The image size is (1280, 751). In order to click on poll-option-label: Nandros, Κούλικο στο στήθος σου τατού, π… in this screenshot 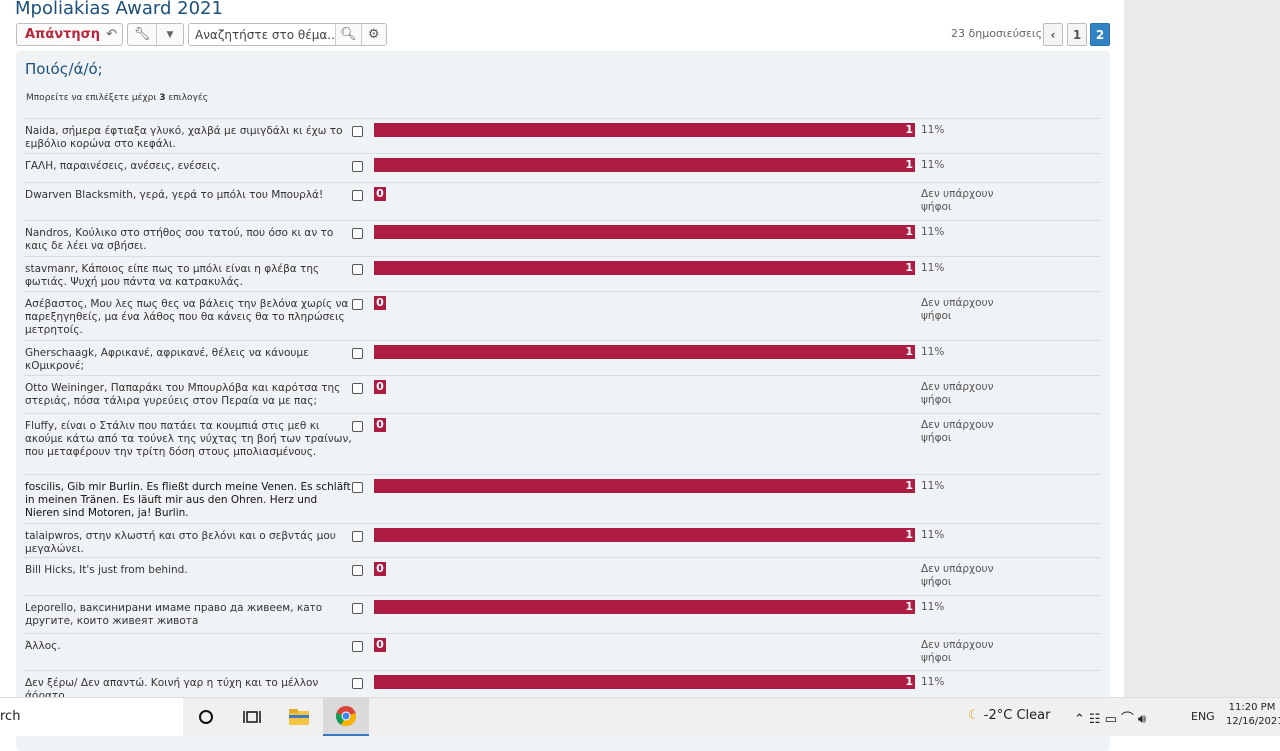, I will do `click(179, 239)`.